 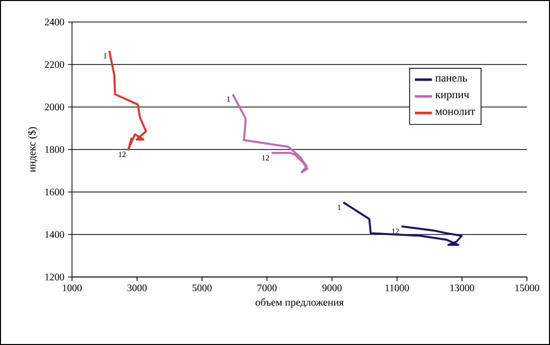 What do you see at coordinates (54, 234) in the screenshot?
I see `y-tick-label: 1400` at bounding box center [54, 234].